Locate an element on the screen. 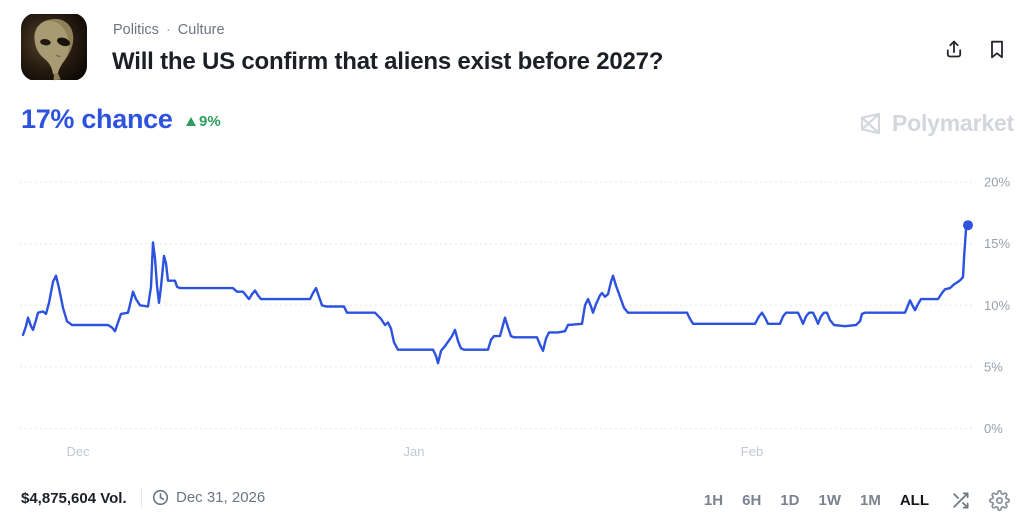  svg-text: Dec is located at coordinates (78, 451).